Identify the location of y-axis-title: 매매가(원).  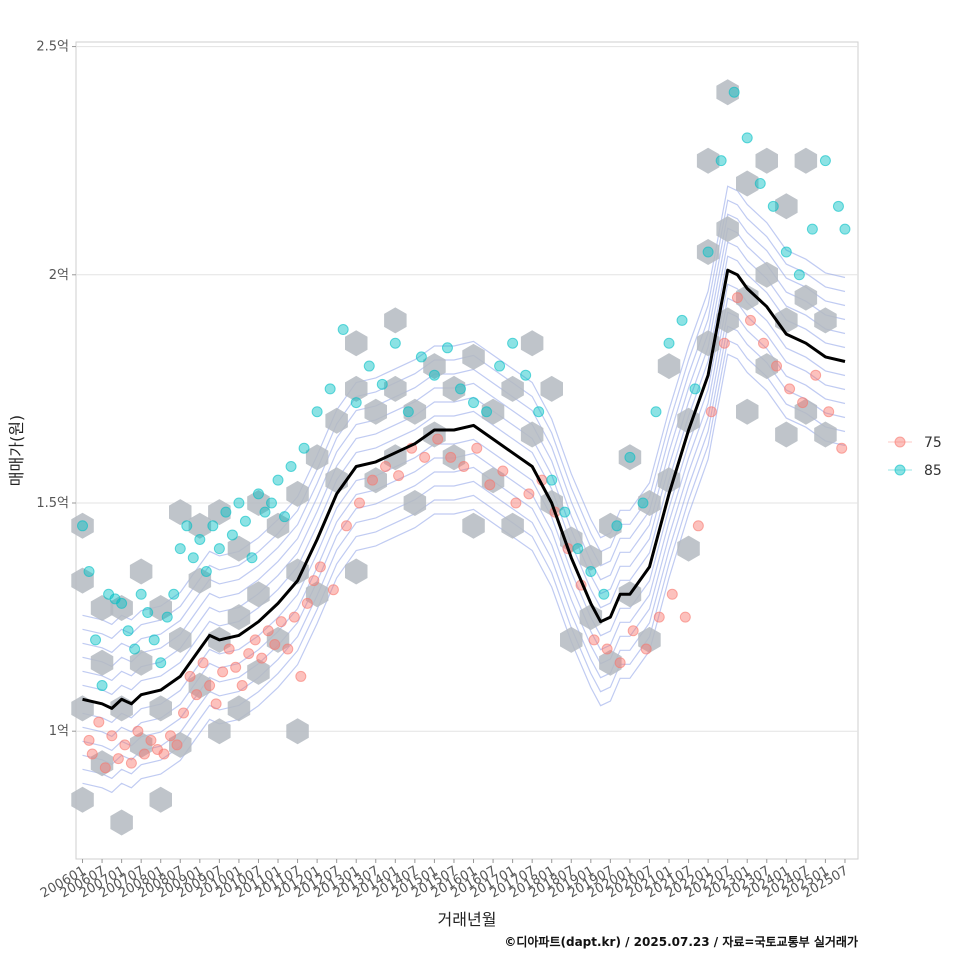
(16, 450).